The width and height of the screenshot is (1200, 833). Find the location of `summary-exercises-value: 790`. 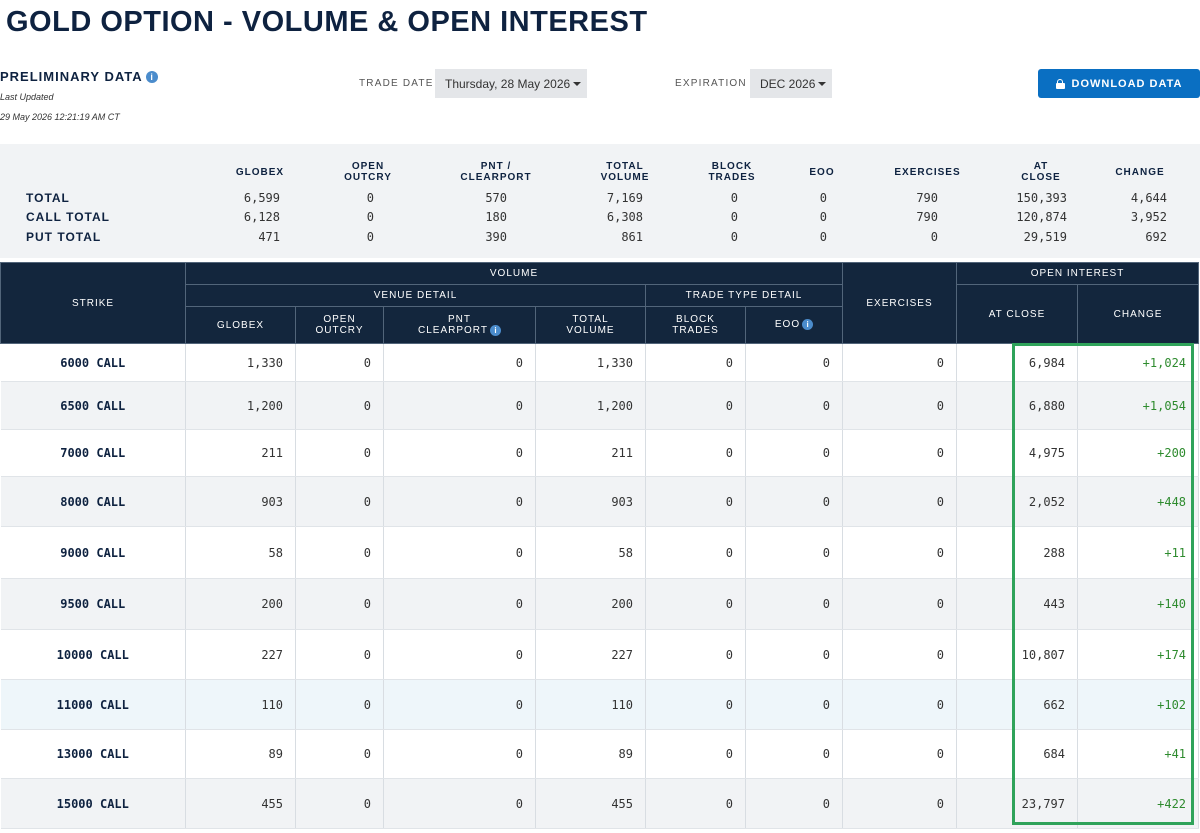

summary-exercises-value: 790 is located at coordinates (927, 217).